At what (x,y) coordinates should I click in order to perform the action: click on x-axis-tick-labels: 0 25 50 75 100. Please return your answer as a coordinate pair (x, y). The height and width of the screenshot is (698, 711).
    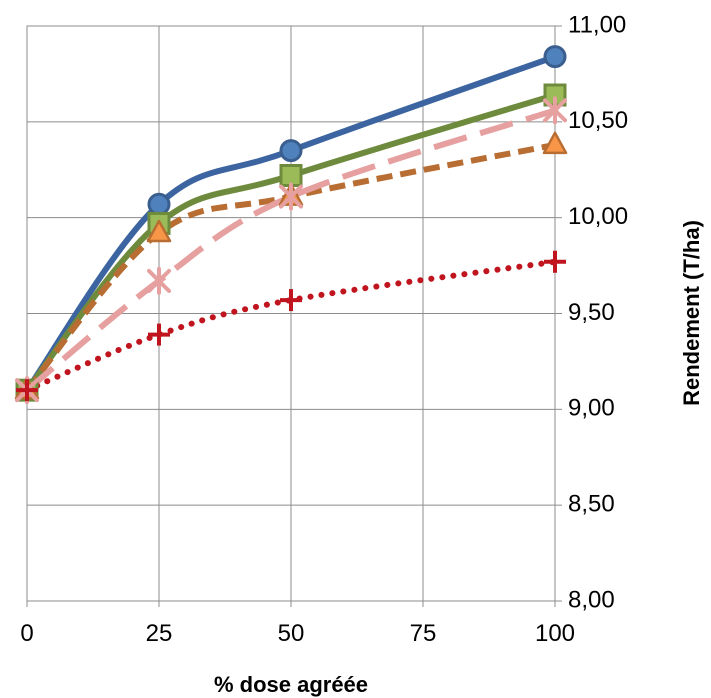
    Looking at the image, I should click on (297, 633).